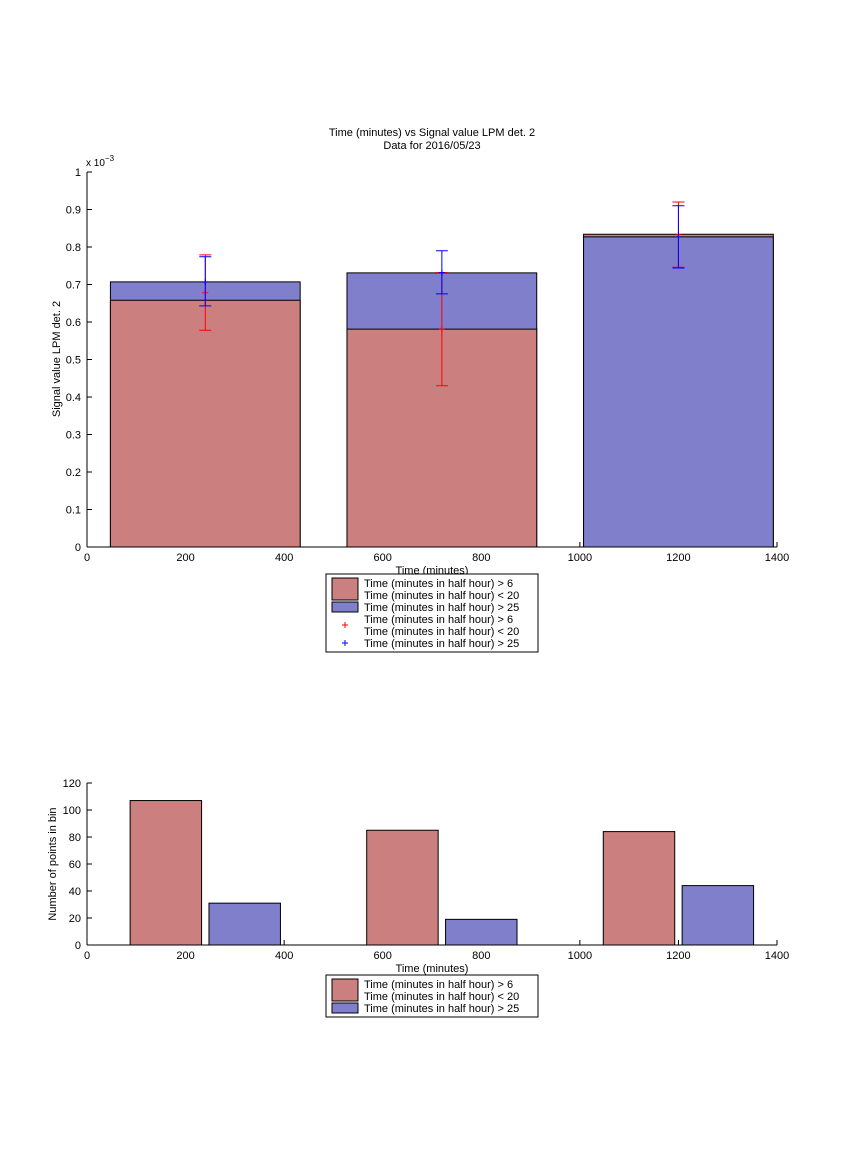 The height and width of the screenshot is (1152, 864). What do you see at coordinates (73, 473) in the screenshot?
I see `y-tick-label: 0.2` at bounding box center [73, 473].